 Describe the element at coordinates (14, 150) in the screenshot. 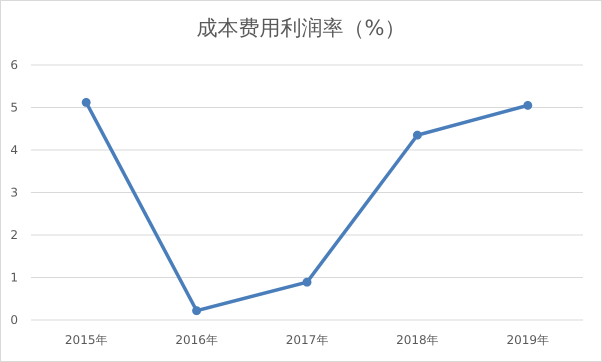

I see `y-tick-label: 4` at that location.